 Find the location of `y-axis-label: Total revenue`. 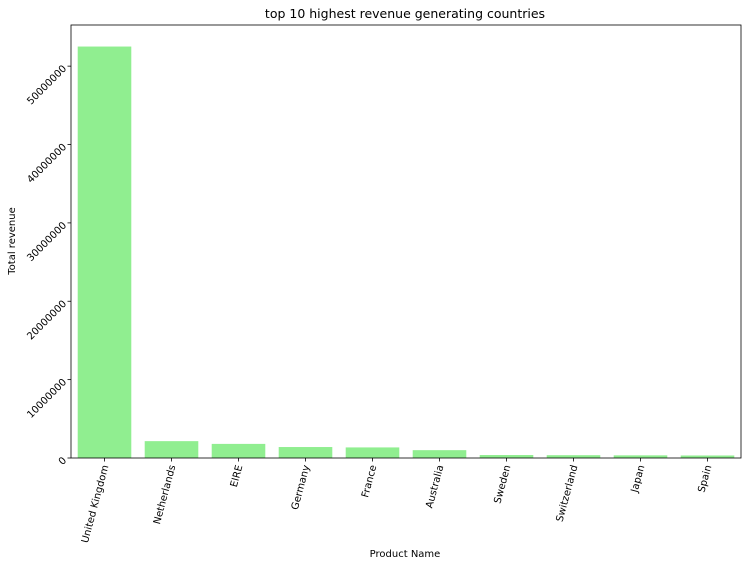

y-axis-label: Total revenue is located at coordinates (12, 241).